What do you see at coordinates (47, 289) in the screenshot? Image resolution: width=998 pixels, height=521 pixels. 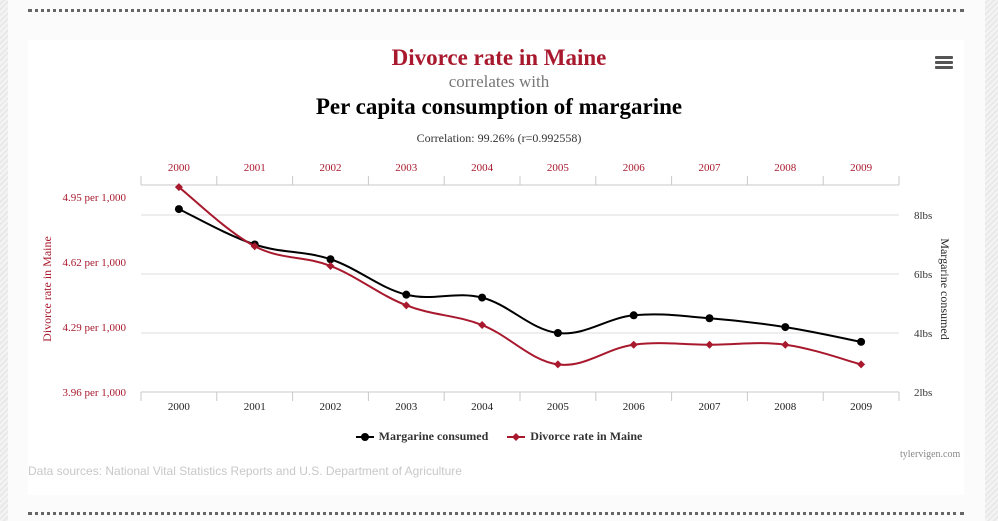 I see `left-axis-title: Divorce rate in Maine` at bounding box center [47, 289].